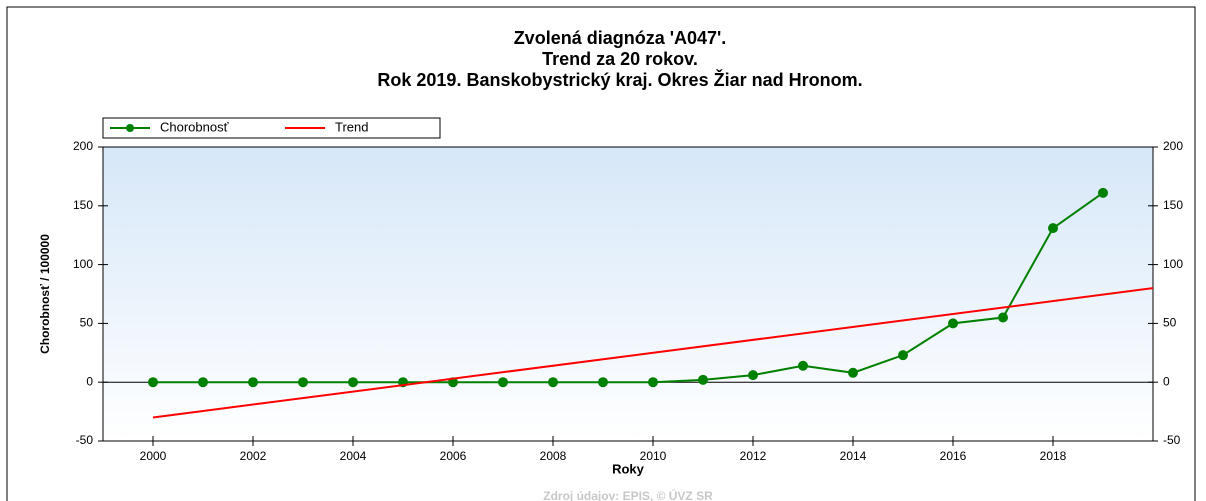 This screenshot has height=501, width=1206. Describe the element at coordinates (83, 264) in the screenshot. I see `y-tick-label: 100` at that location.